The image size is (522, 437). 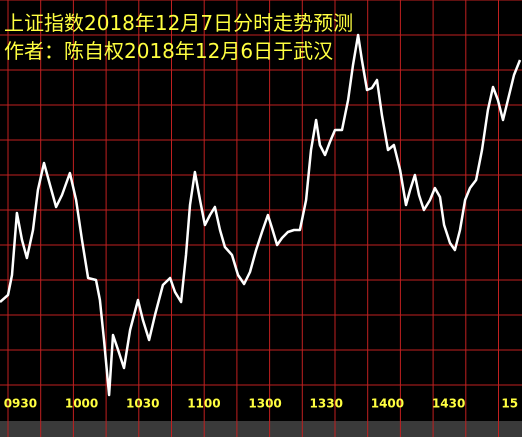 What do you see at coordinates (168, 51) in the screenshot?
I see `chart-subtitle: 作者：陈自权2018年12月6日于武汉` at bounding box center [168, 51].